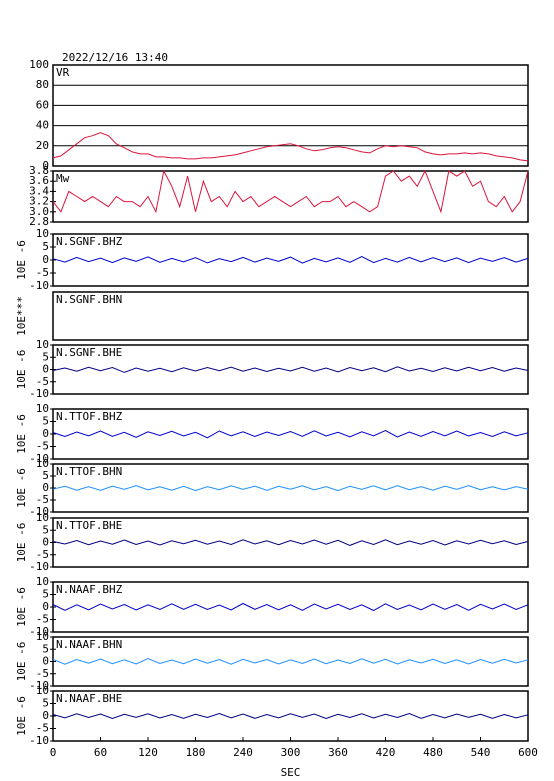 The width and height of the screenshot is (554, 781). I want to click on x-tick-label: 600, so click(528, 752).